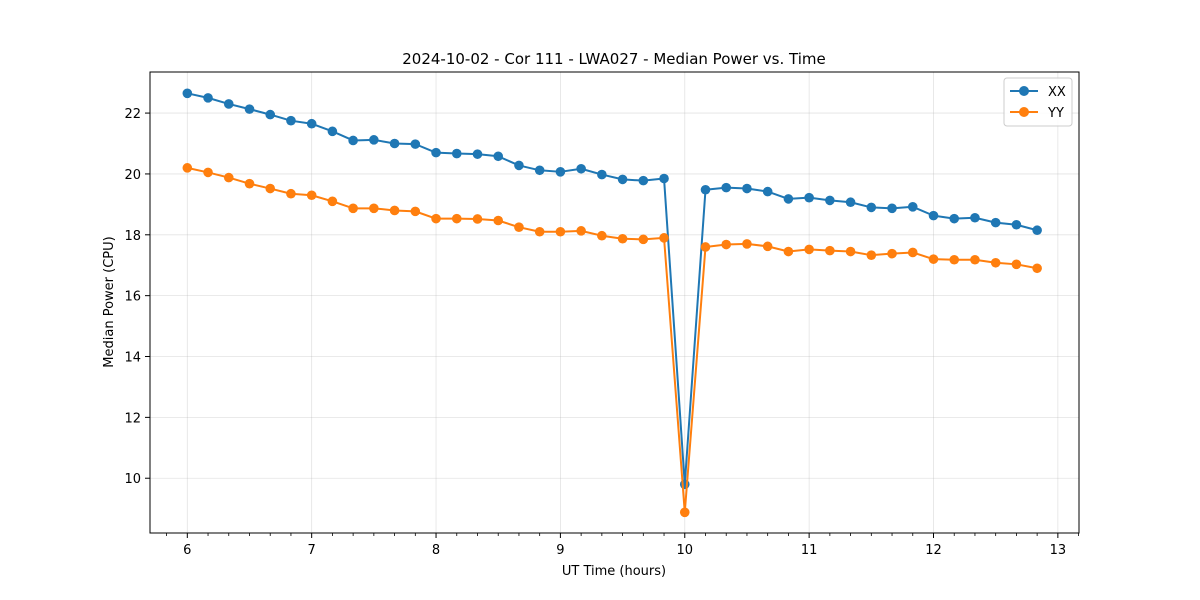 The width and height of the screenshot is (1200, 600). I want to click on y-tick-label: 12, so click(132, 418).